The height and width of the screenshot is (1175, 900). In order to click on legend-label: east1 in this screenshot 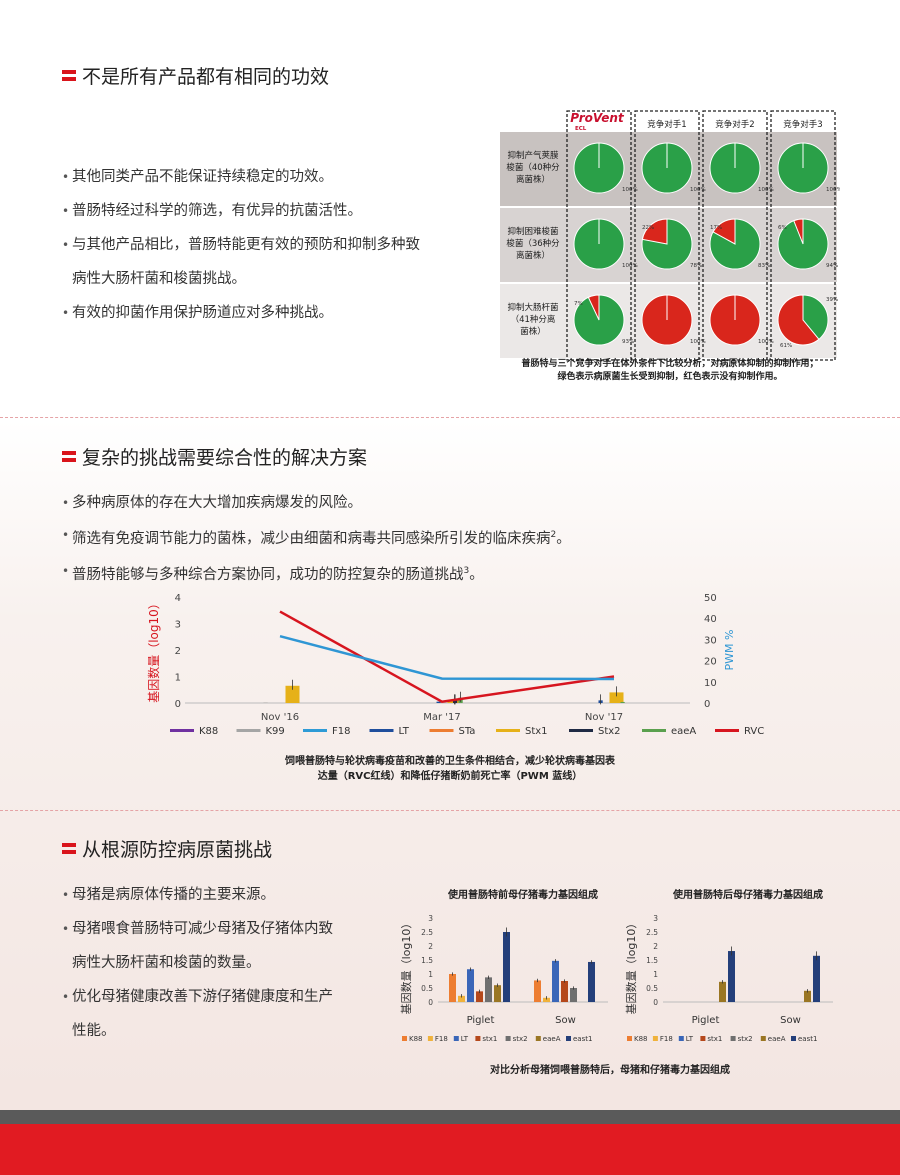, I will do `click(807, 1039)`.